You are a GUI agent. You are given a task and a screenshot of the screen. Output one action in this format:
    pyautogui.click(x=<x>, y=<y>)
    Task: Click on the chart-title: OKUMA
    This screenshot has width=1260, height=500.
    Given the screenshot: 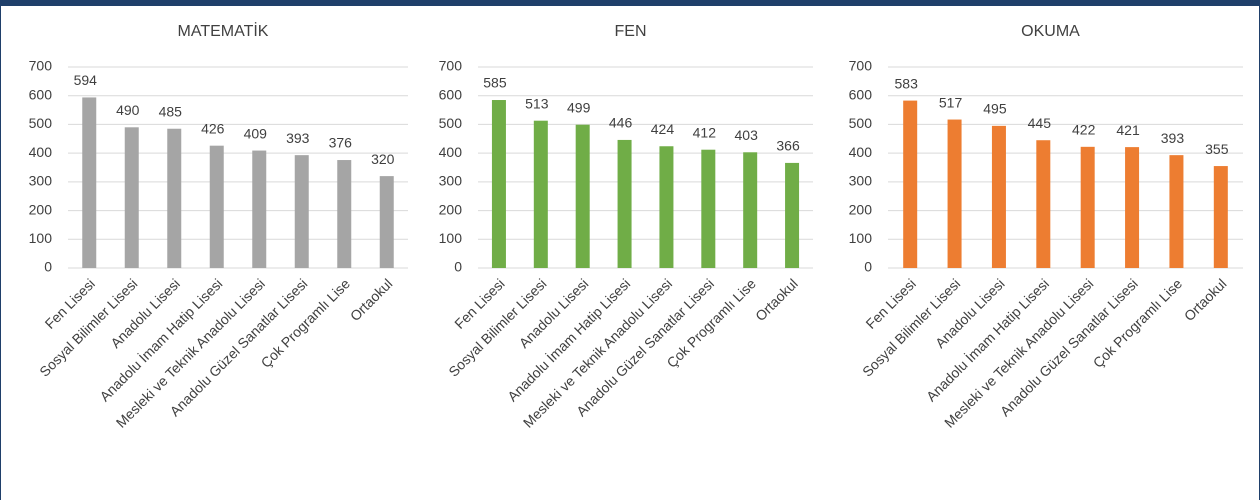 What is the action you would take?
    pyautogui.click(x=1050, y=31)
    